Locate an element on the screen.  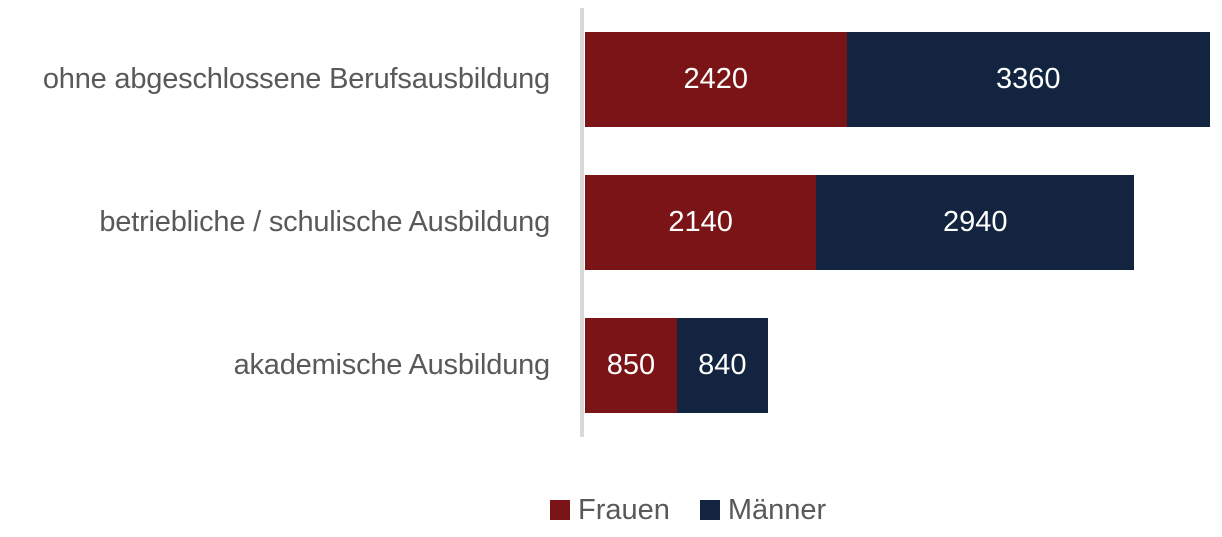
chart-legend: Frauen Männer is located at coordinates (703, 510).